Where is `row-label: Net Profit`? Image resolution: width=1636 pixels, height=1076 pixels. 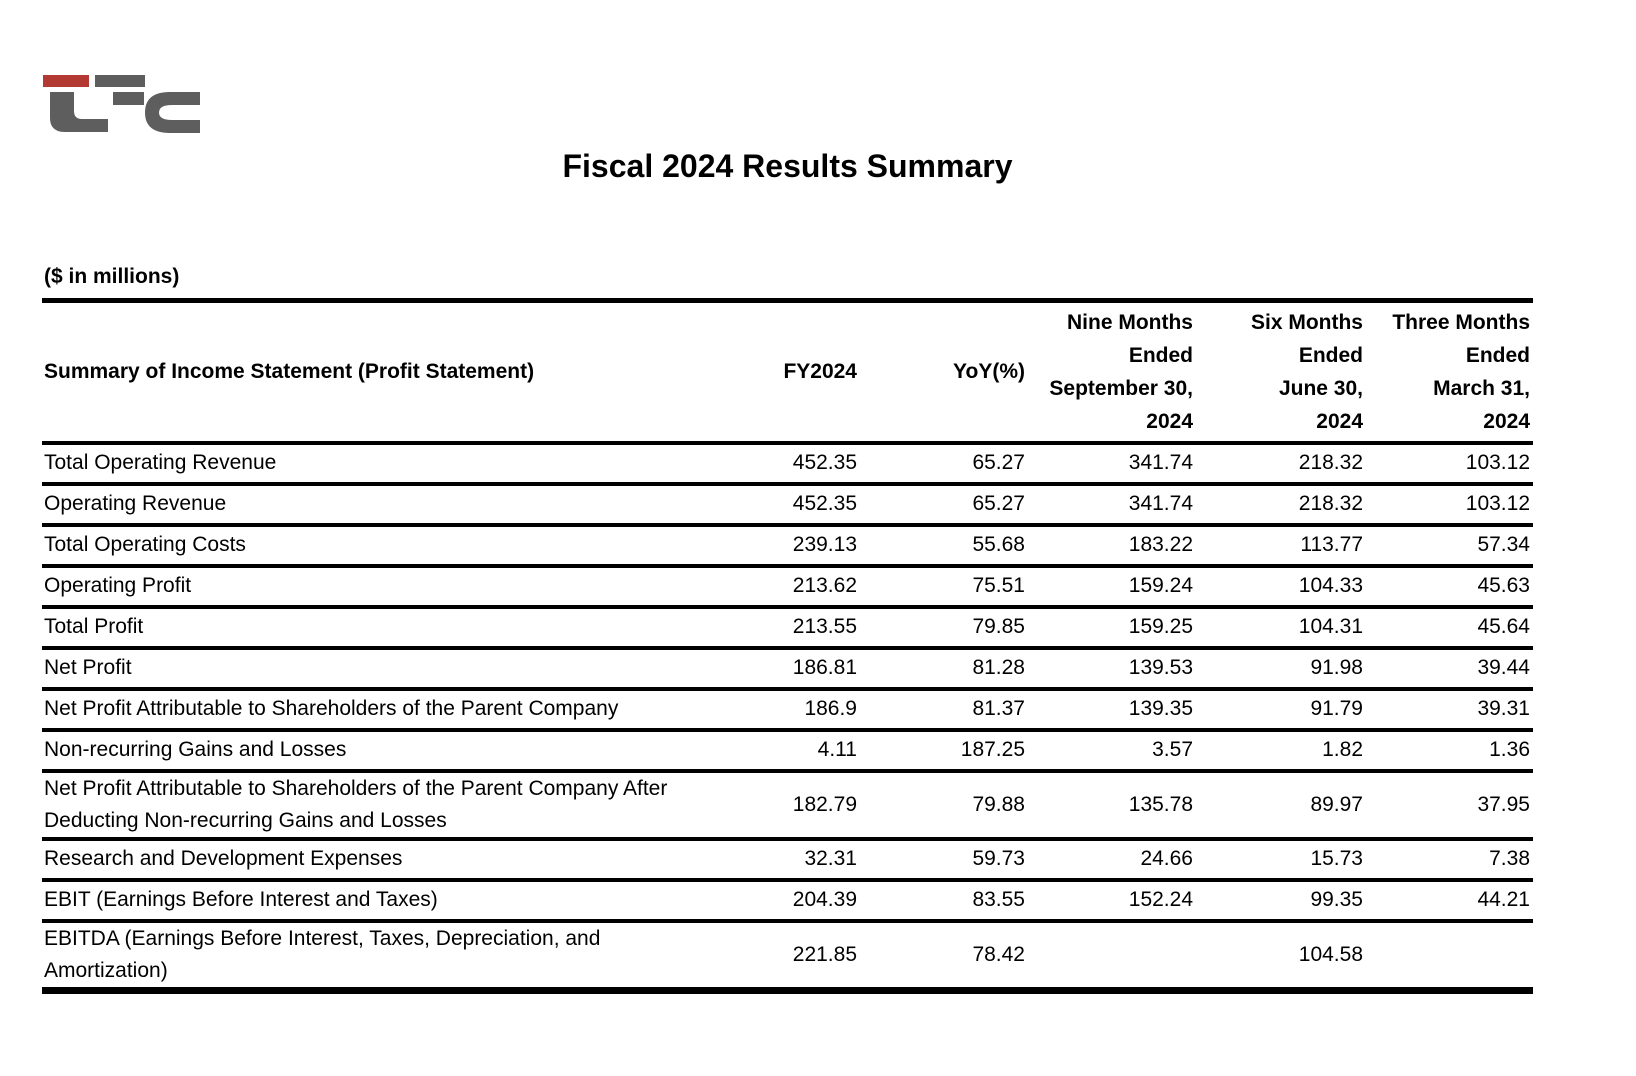 row-label: Net Profit is located at coordinates (372, 669).